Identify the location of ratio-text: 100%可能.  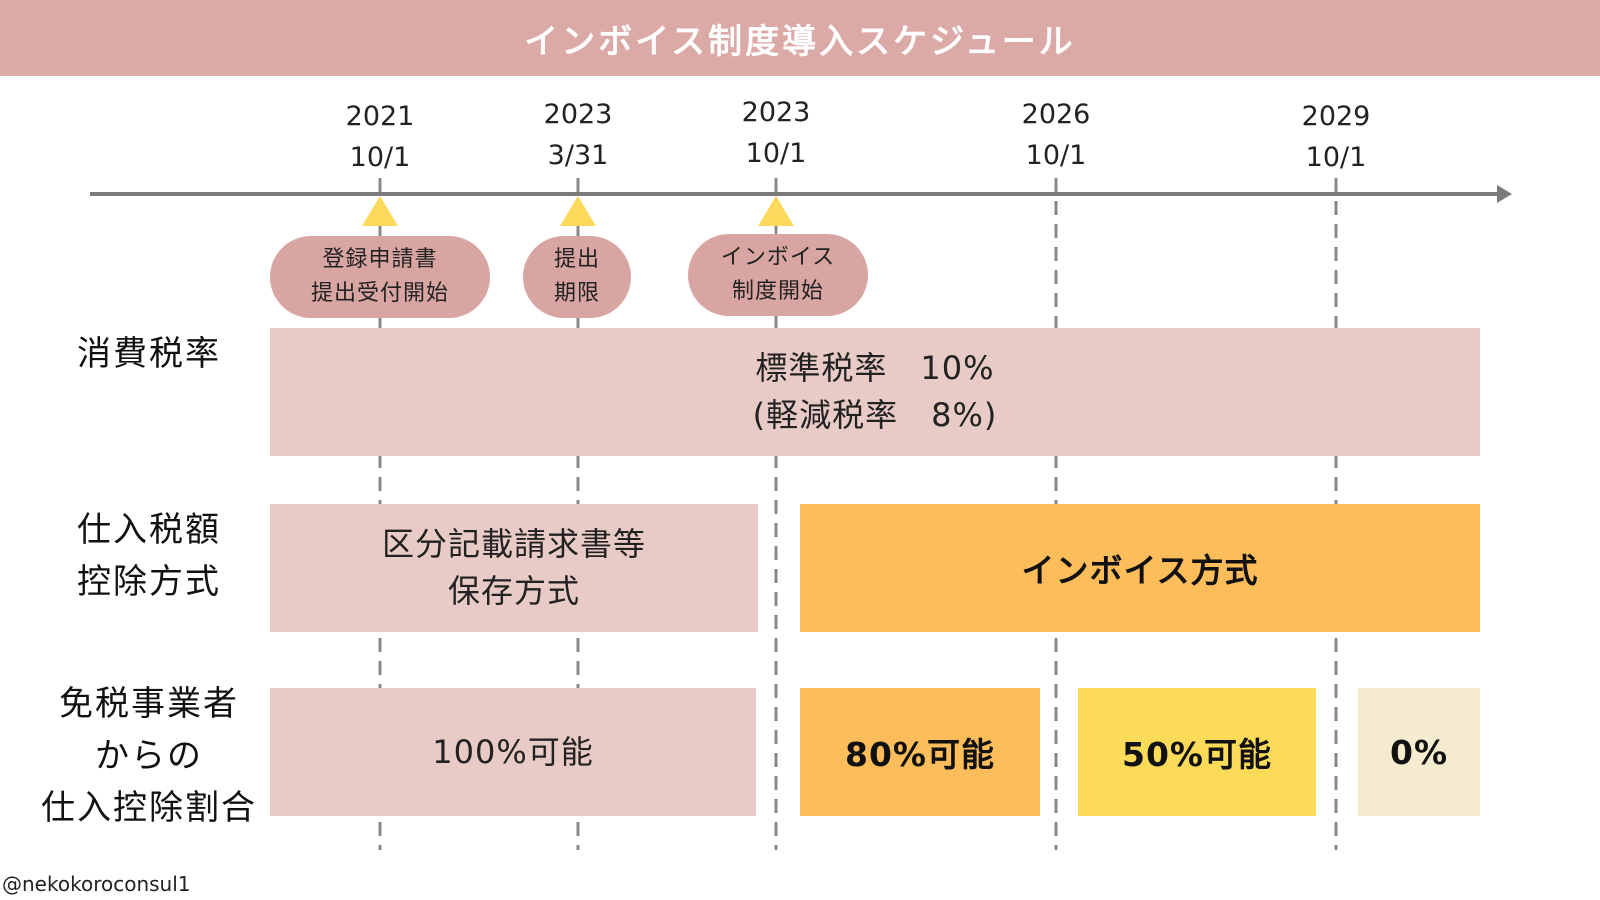
(513, 751).